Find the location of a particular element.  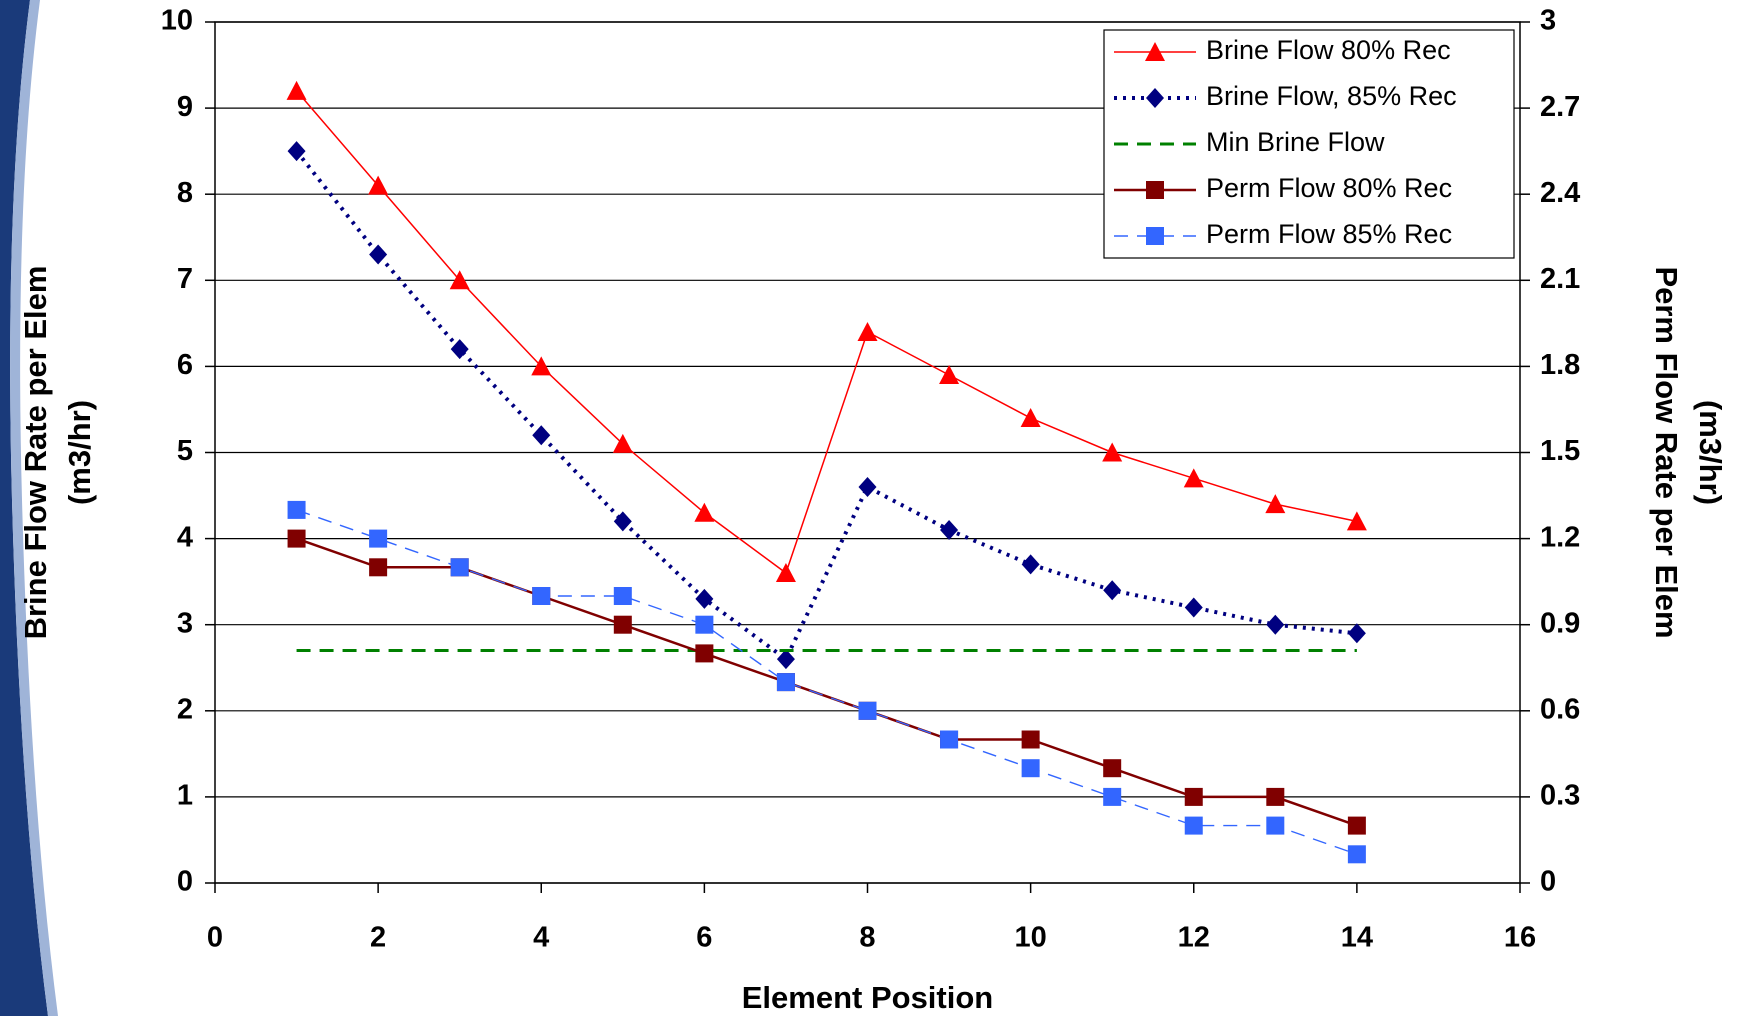

y-tick-label: 0 is located at coordinates (185, 882).